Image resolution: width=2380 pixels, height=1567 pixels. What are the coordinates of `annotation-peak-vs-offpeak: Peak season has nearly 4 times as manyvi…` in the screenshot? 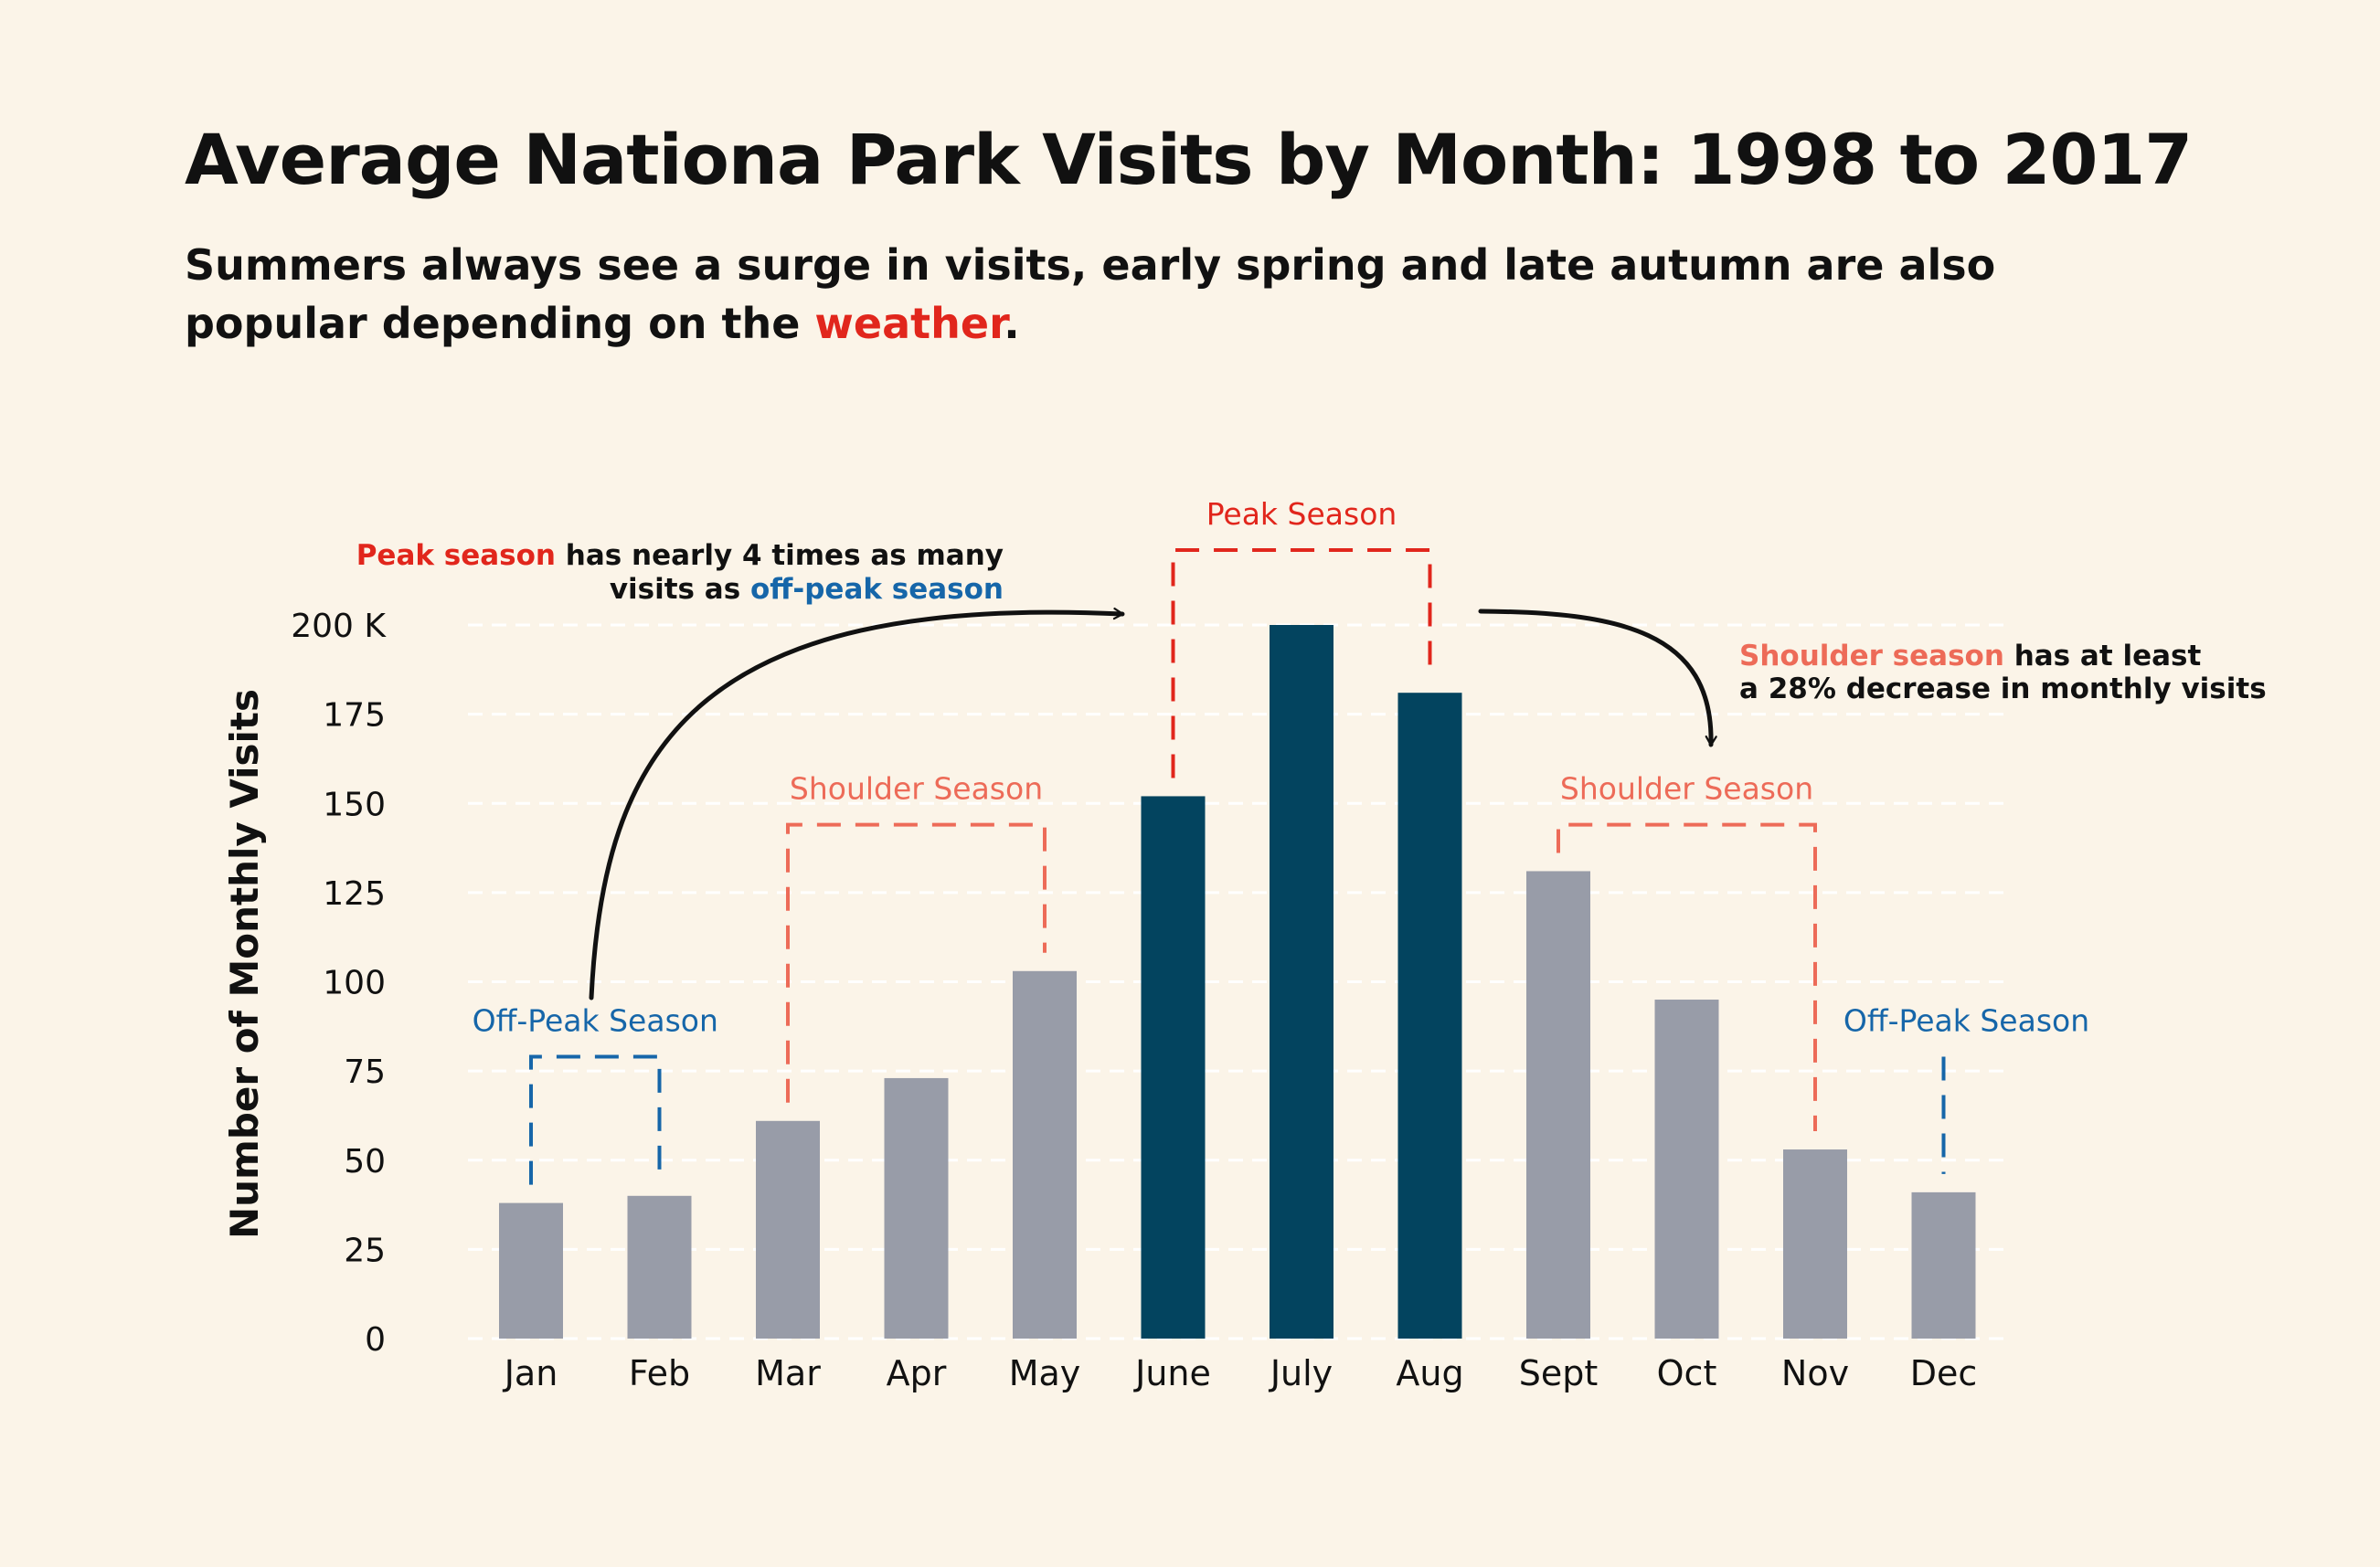 It's located at (680, 572).